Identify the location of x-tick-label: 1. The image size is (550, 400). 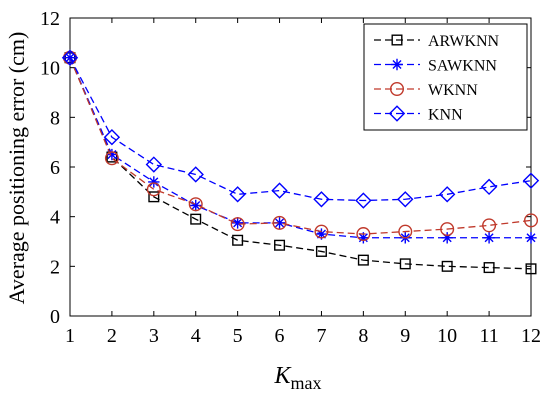
(70, 336).